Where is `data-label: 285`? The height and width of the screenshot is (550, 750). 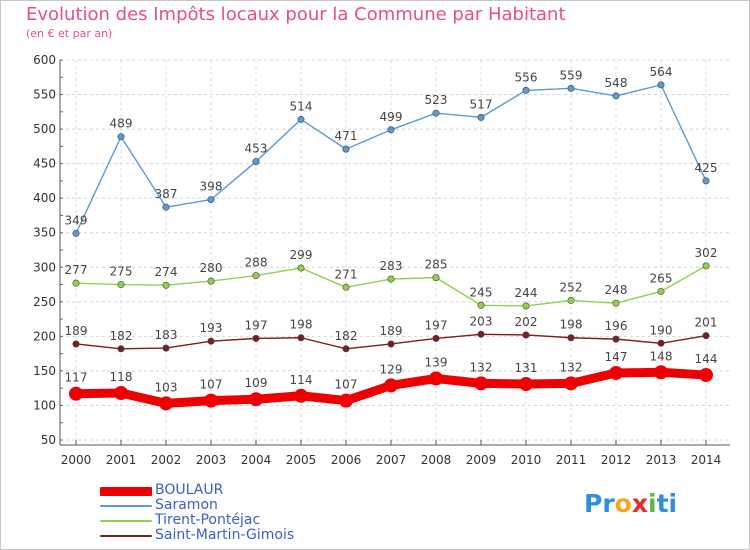
data-label: 285 is located at coordinates (436, 265).